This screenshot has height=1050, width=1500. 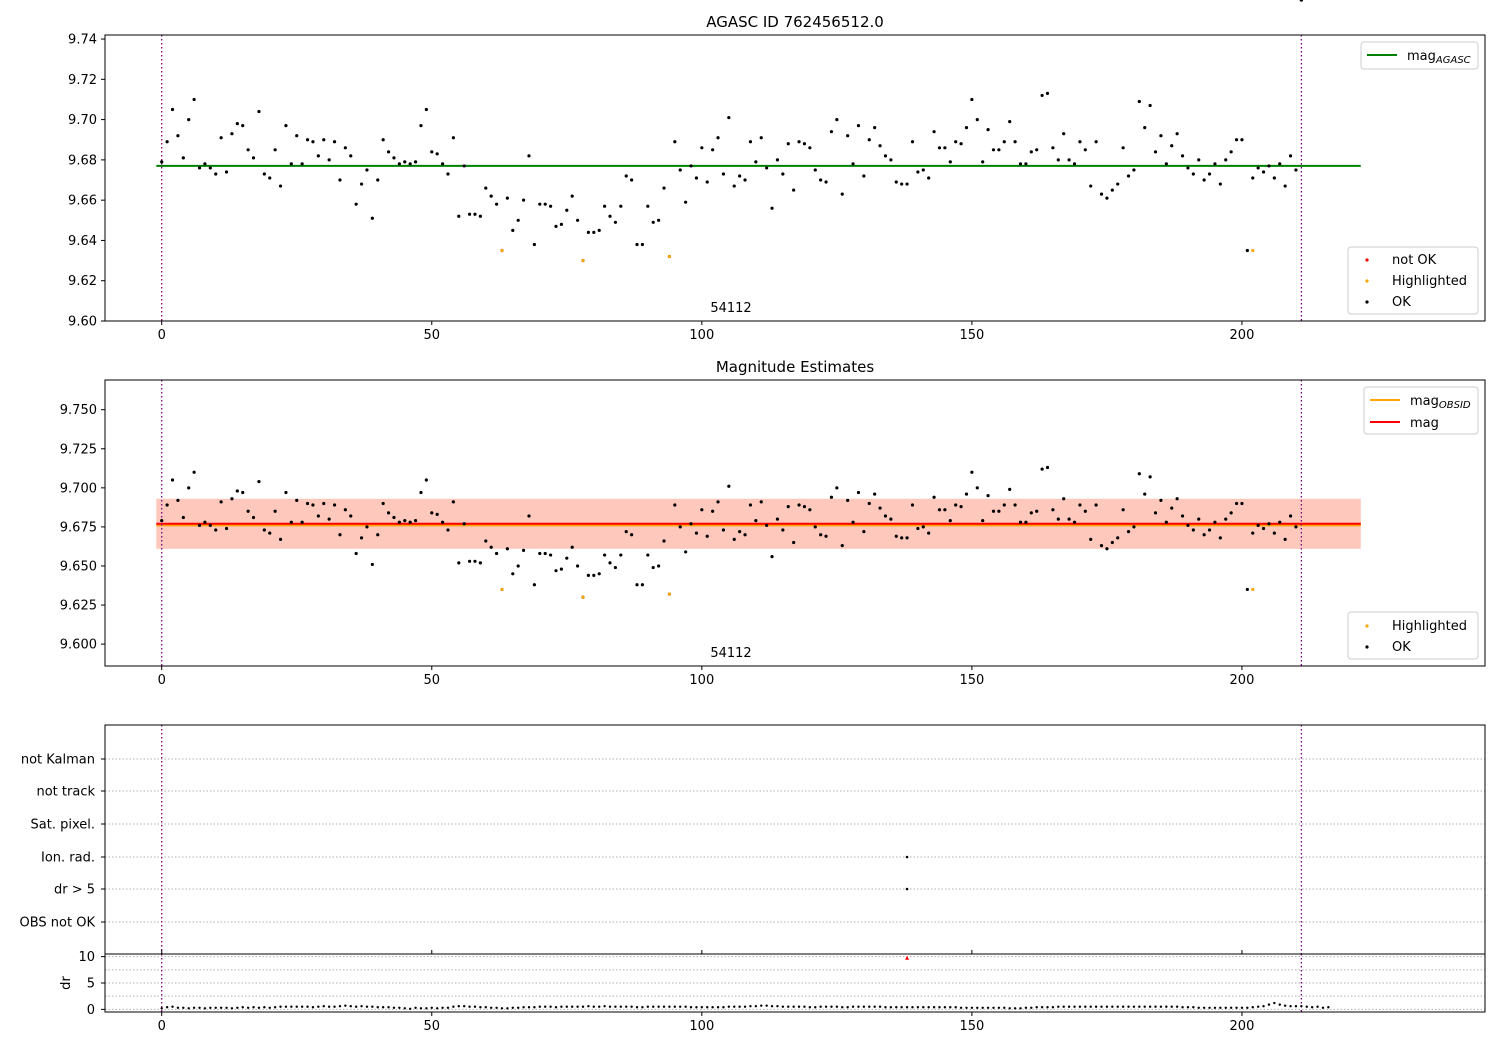 I want to click on highlighted-point, so click(x=669, y=256).